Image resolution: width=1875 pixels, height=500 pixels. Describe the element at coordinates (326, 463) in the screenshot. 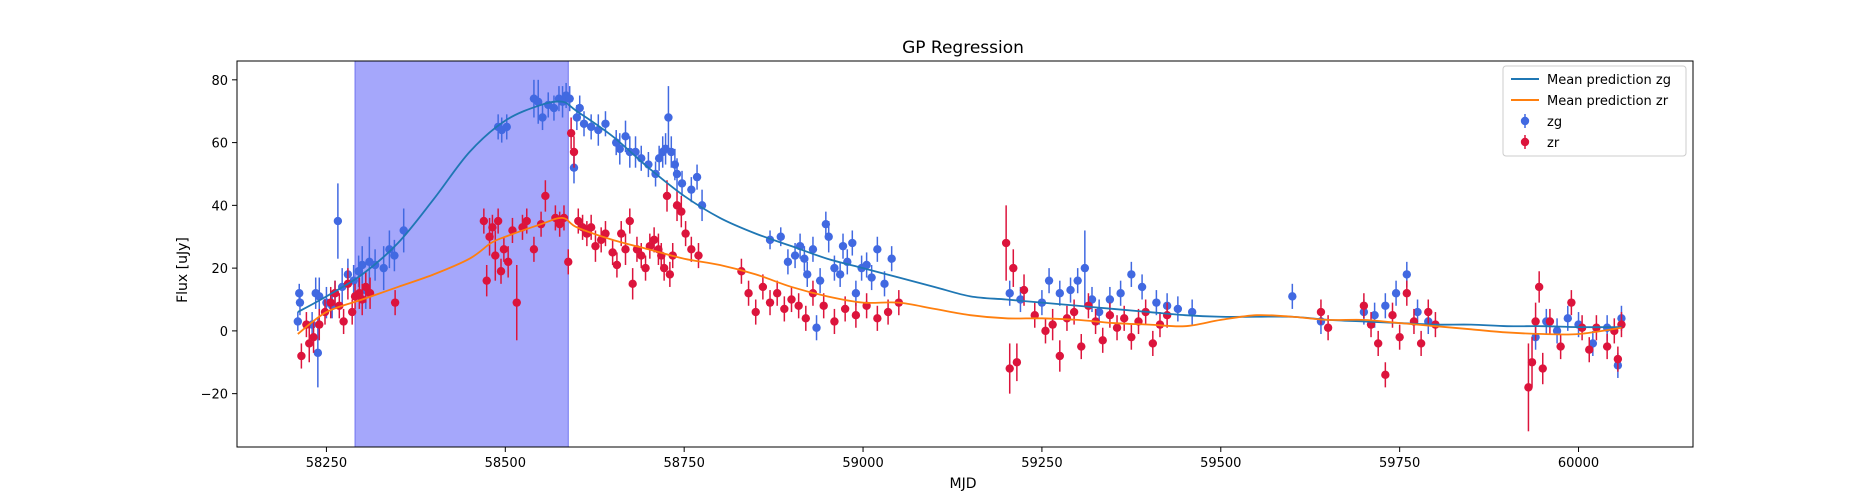

I see `x-tick-label: 58250` at that location.